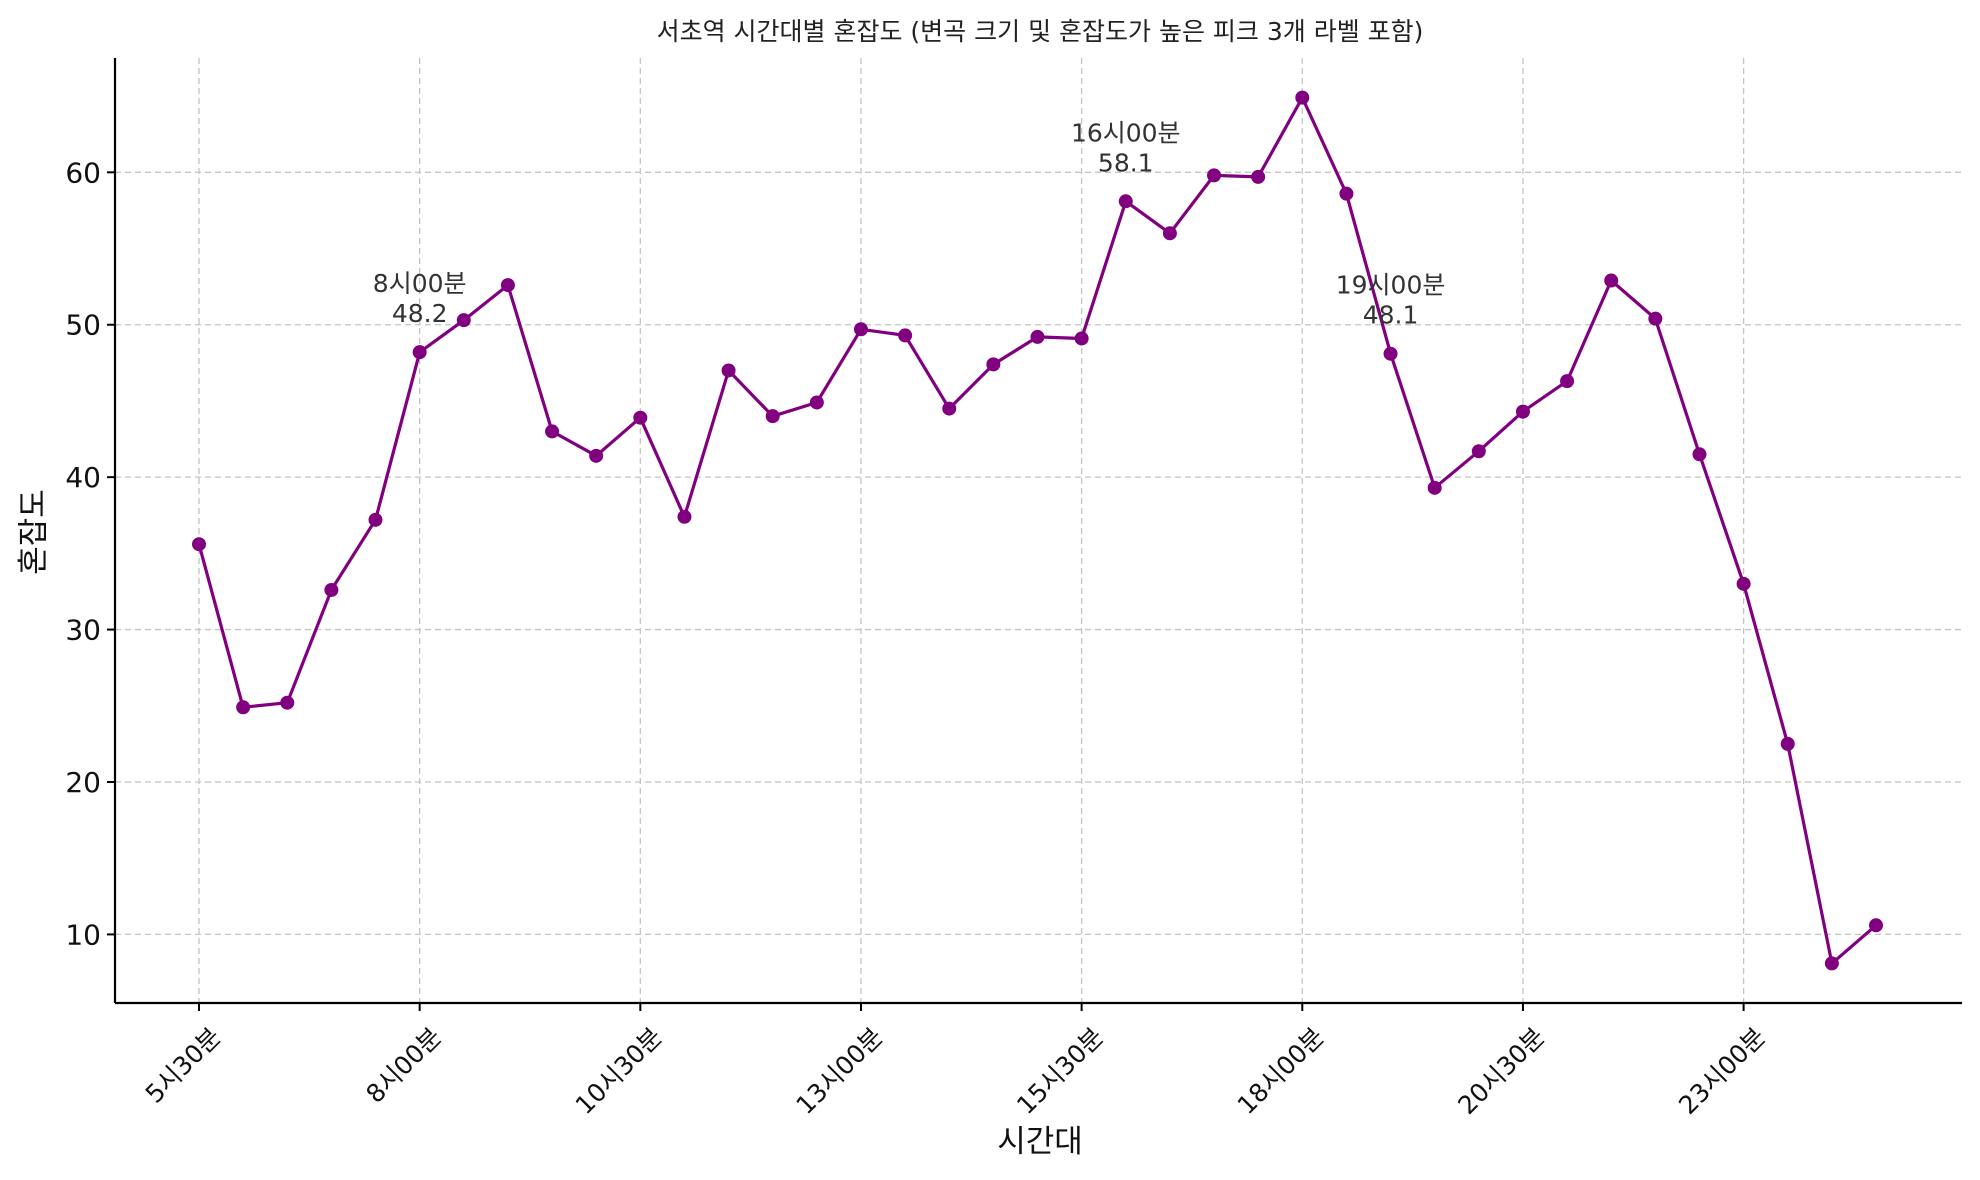 This screenshot has height=1180, width=1980. I want to click on x-tick-label: 20시30분, so click(1501, 1071).